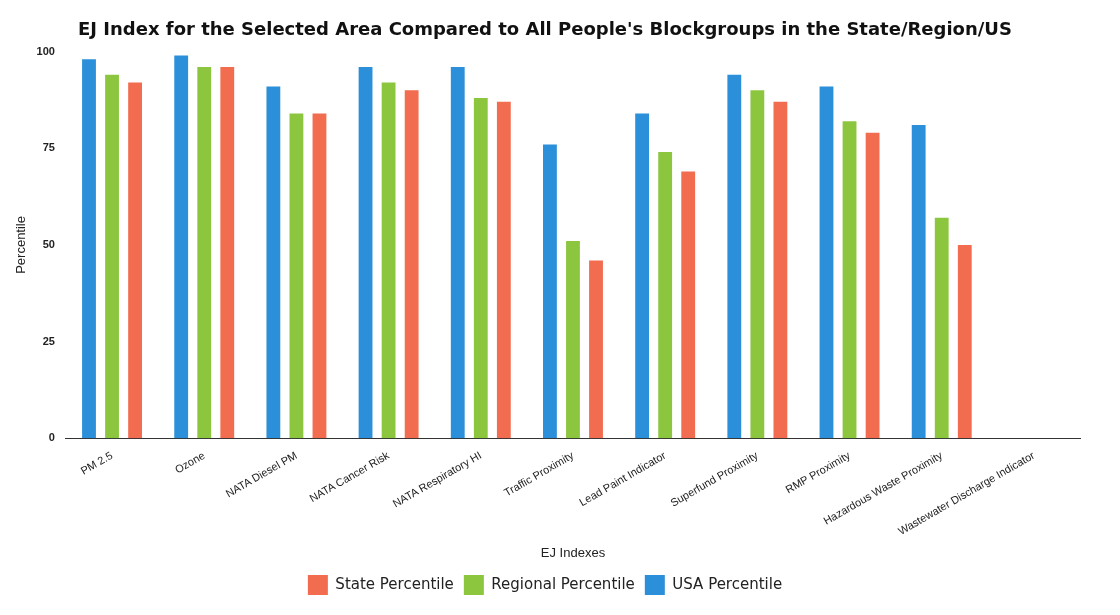 The height and width of the screenshot is (615, 1120). Describe the element at coordinates (48, 147) in the screenshot. I see `y-tick-label: 75` at that location.